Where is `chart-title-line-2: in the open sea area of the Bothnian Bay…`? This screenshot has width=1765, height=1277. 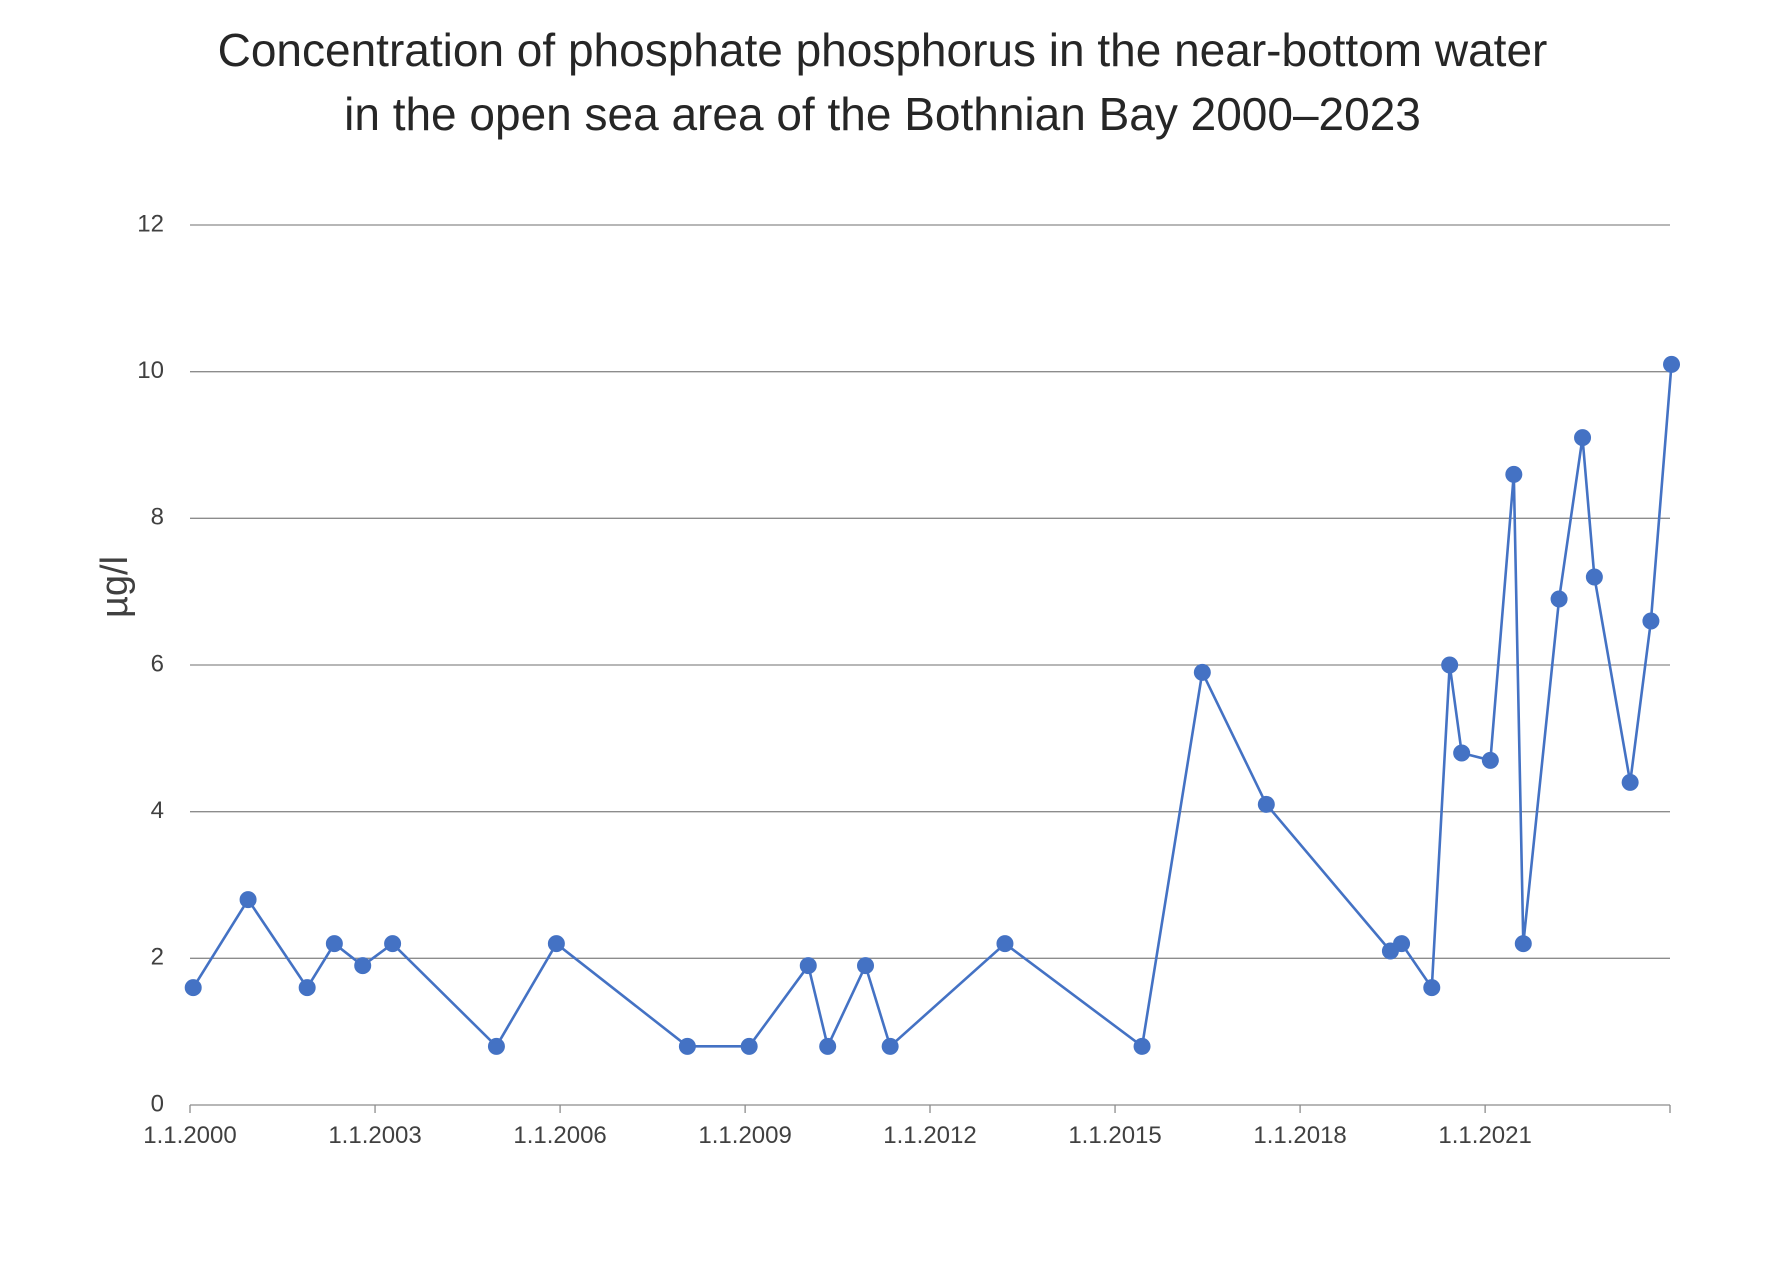
chart-title-line-2: in the open sea area of the Bothnian Bay… is located at coordinates (882, 114).